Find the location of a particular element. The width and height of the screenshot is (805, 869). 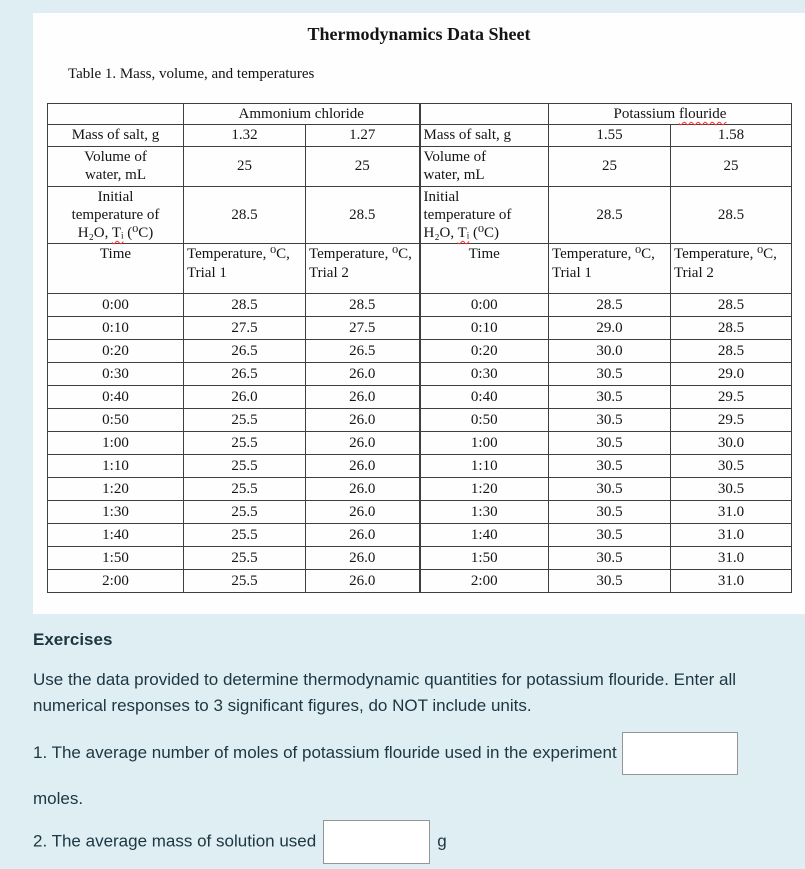

potassium-mass-trial1: 1.55 is located at coordinates (609, 135).